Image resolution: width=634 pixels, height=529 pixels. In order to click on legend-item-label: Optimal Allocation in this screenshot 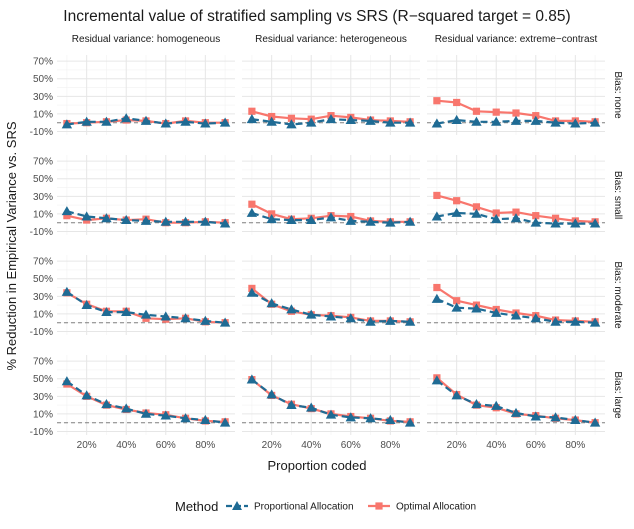, I will do `click(436, 507)`.